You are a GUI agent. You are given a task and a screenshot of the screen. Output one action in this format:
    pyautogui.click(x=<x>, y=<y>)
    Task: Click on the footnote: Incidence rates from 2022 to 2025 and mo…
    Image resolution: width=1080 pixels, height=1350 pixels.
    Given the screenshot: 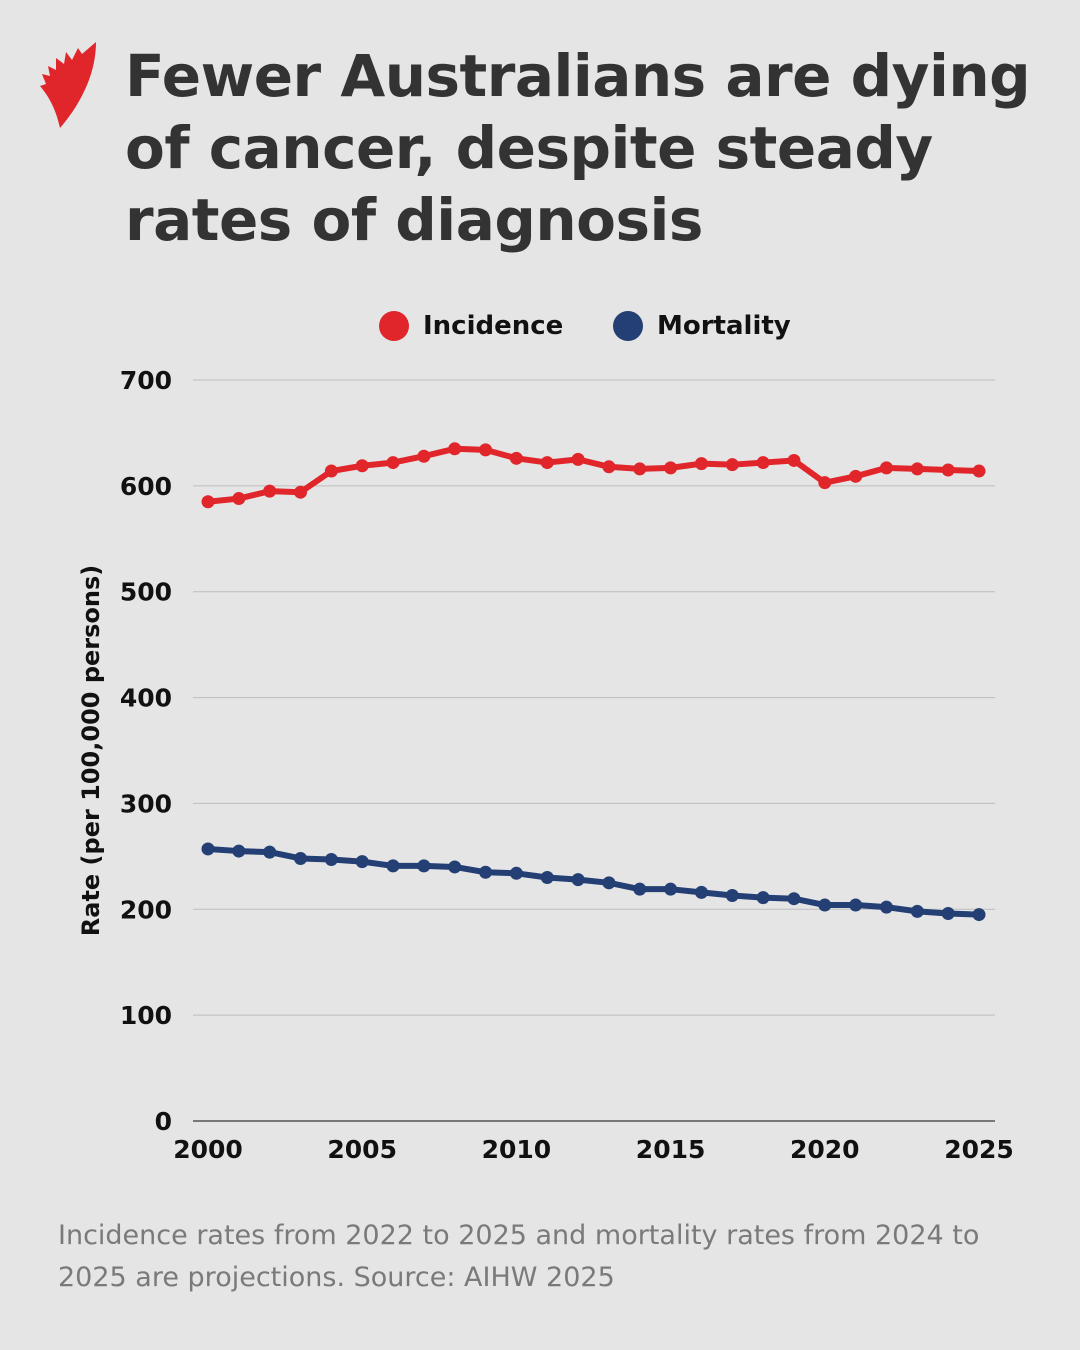 What is the action you would take?
    pyautogui.click(x=519, y=1256)
    